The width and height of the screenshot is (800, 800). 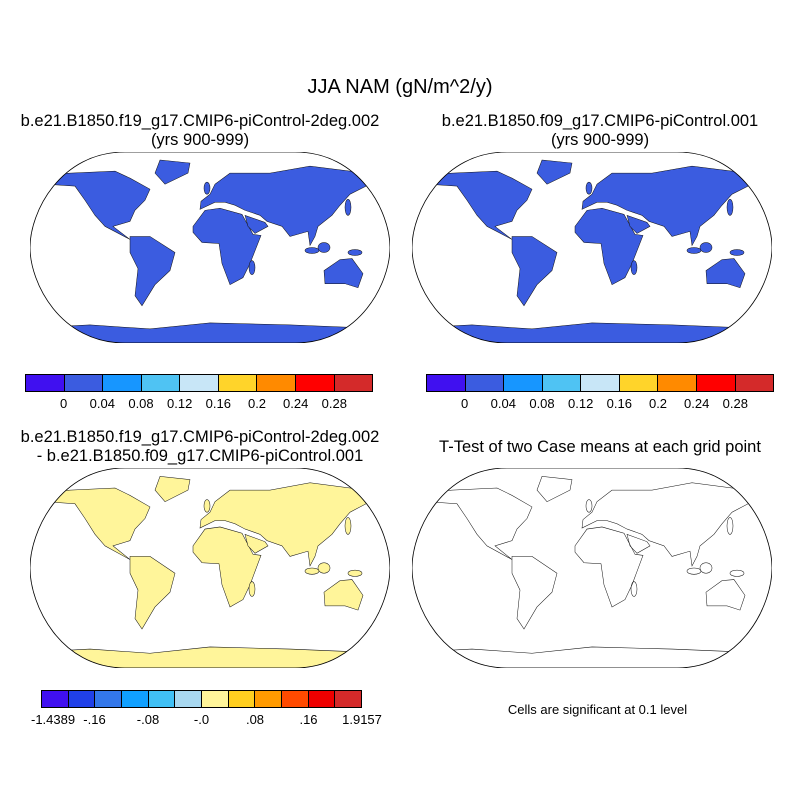 What do you see at coordinates (94, 719) in the screenshot?
I see `colorbar-tick-label: -.16` at bounding box center [94, 719].